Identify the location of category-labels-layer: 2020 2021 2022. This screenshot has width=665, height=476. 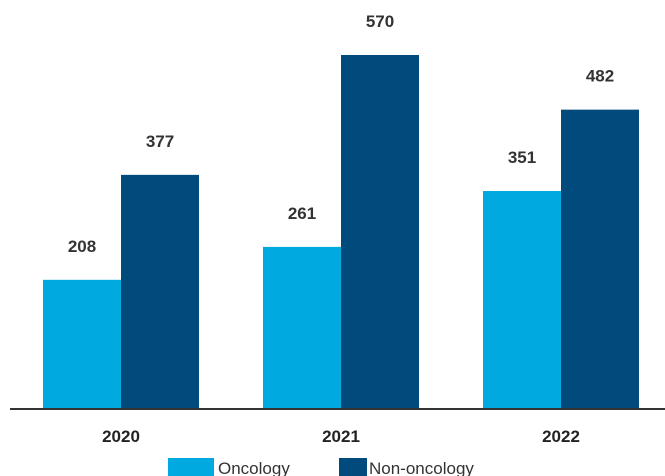
(341, 436).